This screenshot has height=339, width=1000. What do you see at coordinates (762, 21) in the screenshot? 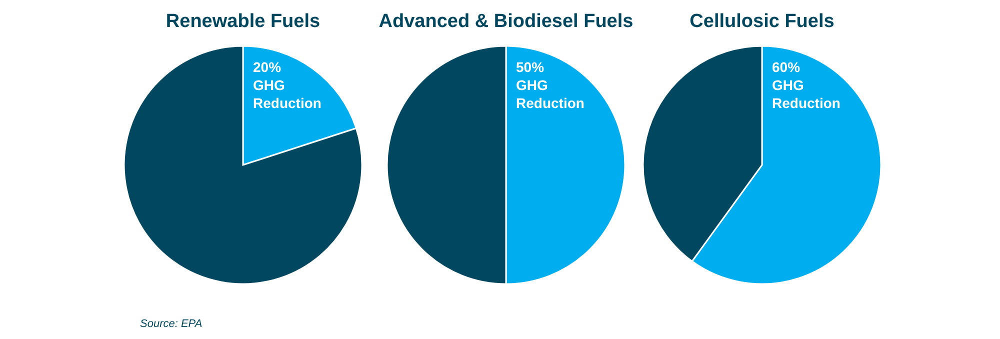
I see `chart-title: Cellulosic Fuels` at bounding box center [762, 21].